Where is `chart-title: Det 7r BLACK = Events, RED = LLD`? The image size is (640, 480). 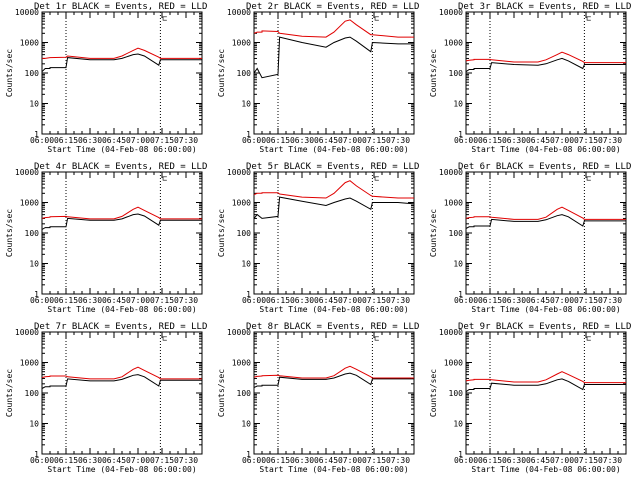 chart-title: Det 7r BLACK = Events, RED = LLD is located at coordinates (120, 327).